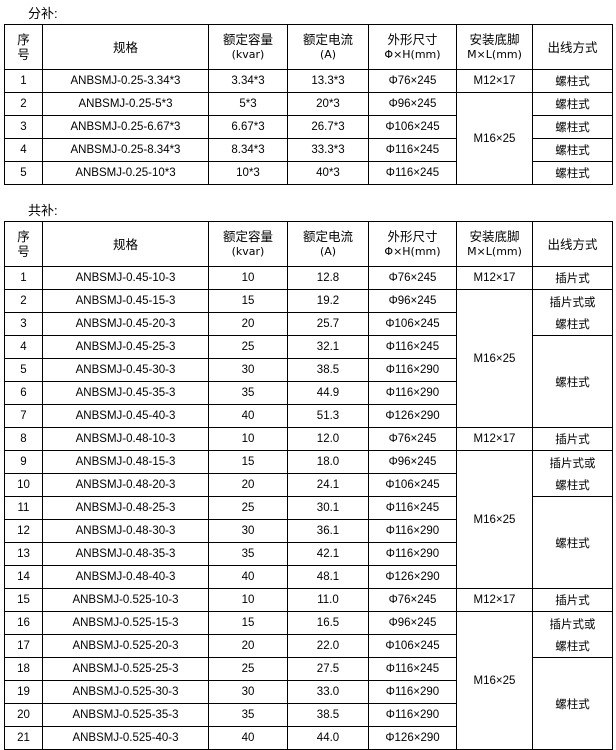 This screenshot has height=750, width=616. Describe the element at coordinates (23, 692) in the screenshot. I see `cell-no: 19` at that location.